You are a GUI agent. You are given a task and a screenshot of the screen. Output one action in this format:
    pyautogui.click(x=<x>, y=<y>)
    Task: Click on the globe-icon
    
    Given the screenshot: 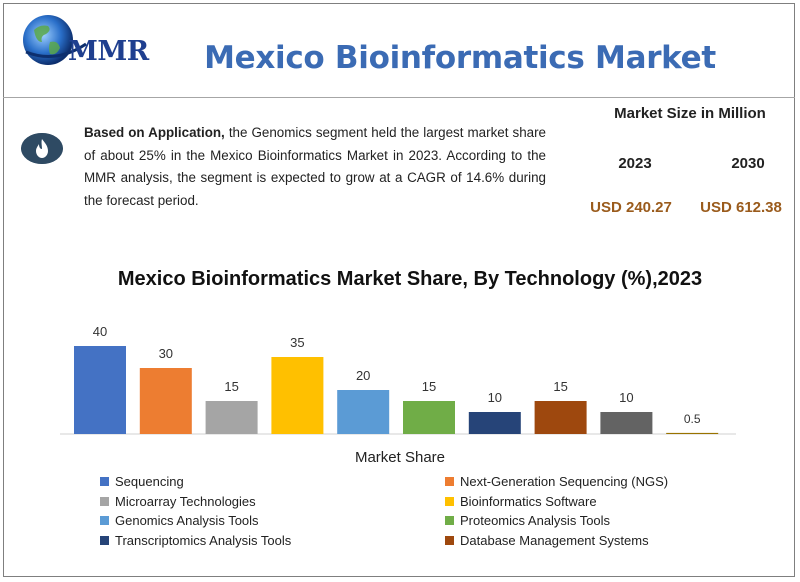 What is the action you would take?
    pyautogui.click(x=48, y=40)
    